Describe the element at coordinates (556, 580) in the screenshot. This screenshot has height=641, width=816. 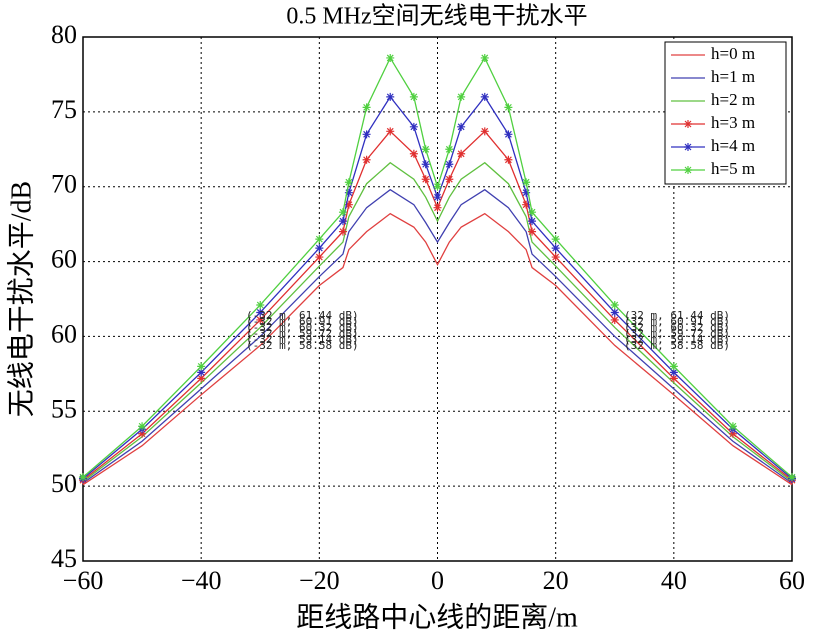
I see `x-tick-label: 20` at that location.